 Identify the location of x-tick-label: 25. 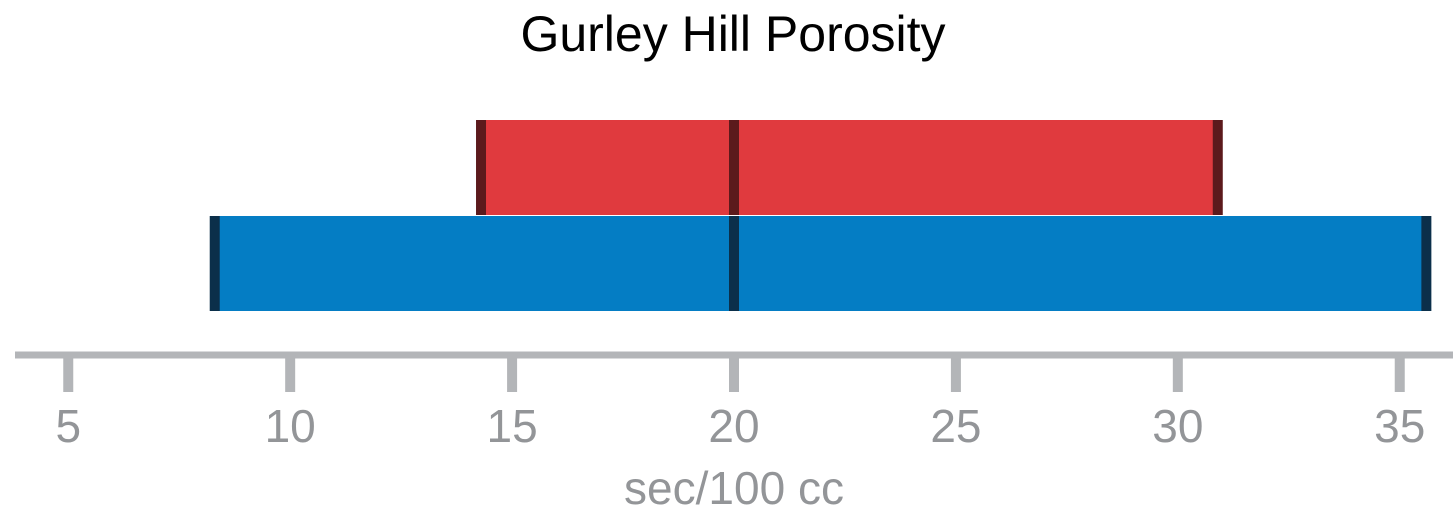
(955, 426).